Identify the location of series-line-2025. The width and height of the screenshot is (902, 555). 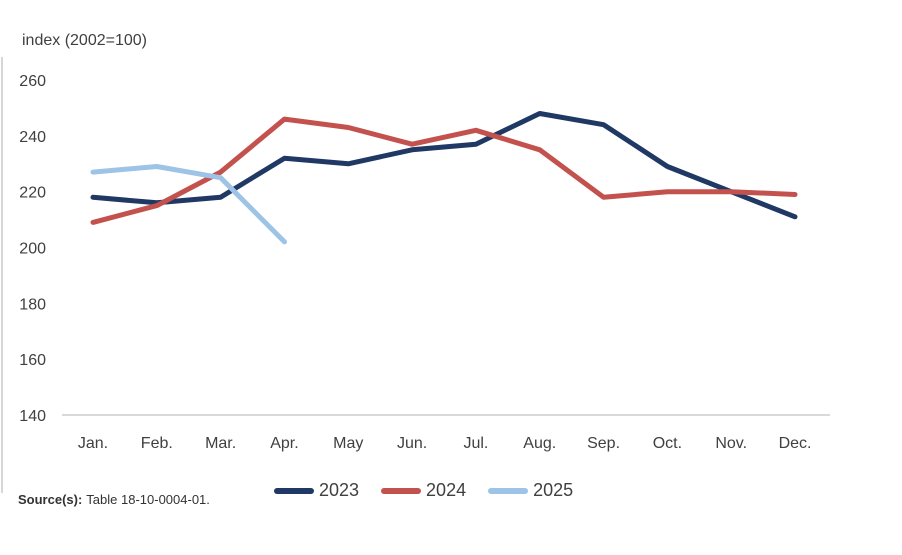
(188, 204).